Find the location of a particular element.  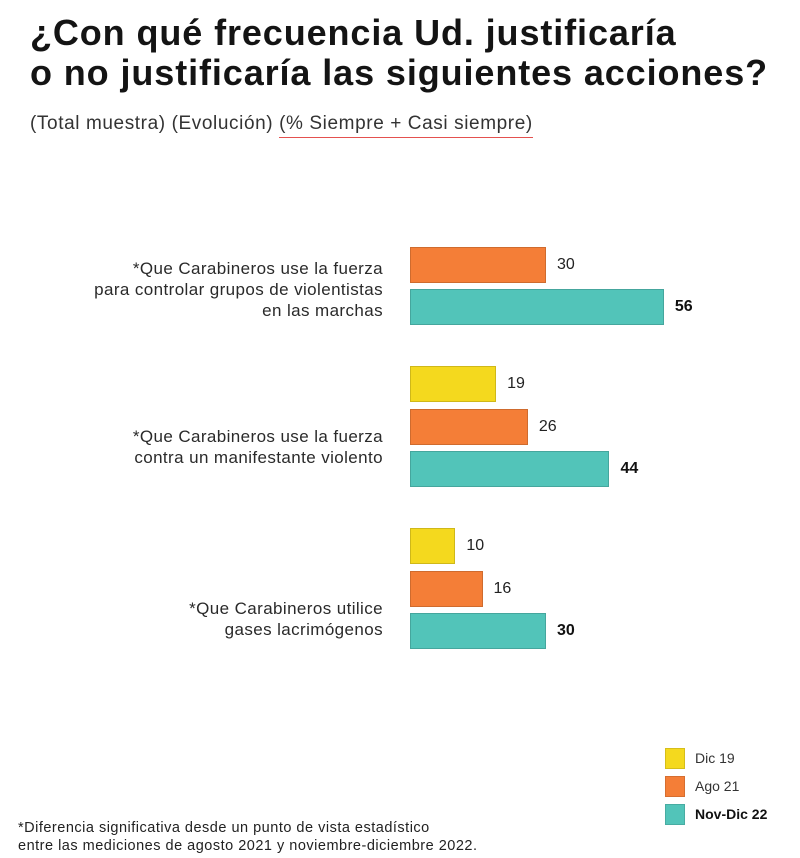

subtitle-prefix: (Total muestra) (Evolución) is located at coordinates (155, 123).